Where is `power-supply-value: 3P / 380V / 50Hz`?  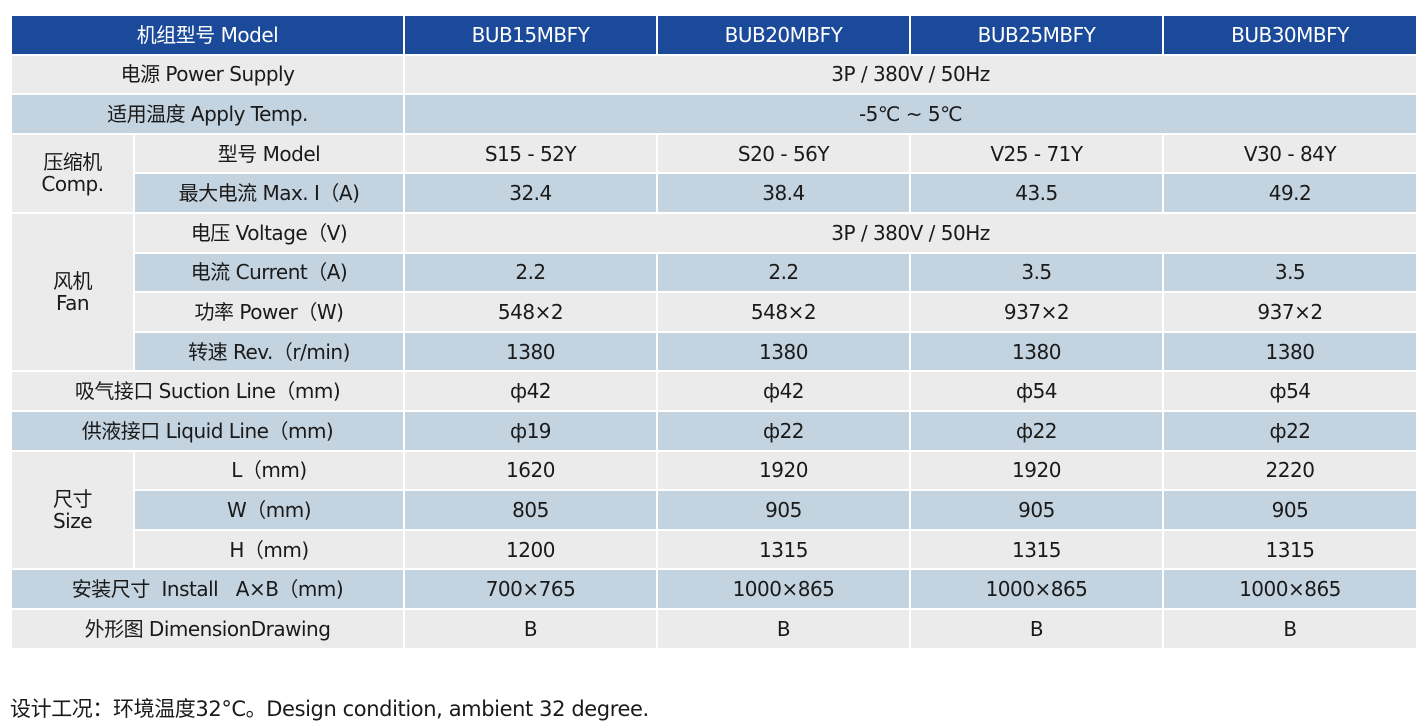
power-supply-value: 3P / 380V / 50Hz is located at coordinates (910, 74).